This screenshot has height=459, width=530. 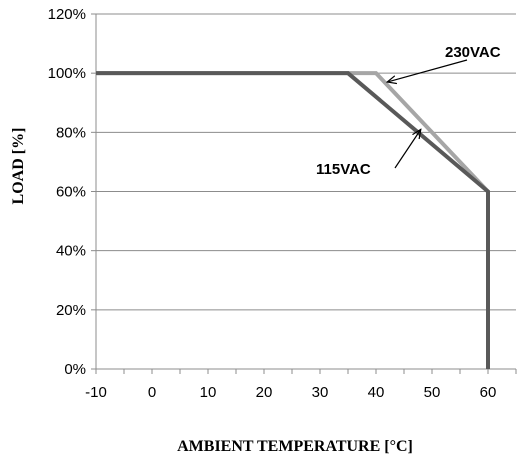 What do you see at coordinates (71, 251) in the screenshot?
I see `y-tick-label-2: 40%` at bounding box center [71, 251].